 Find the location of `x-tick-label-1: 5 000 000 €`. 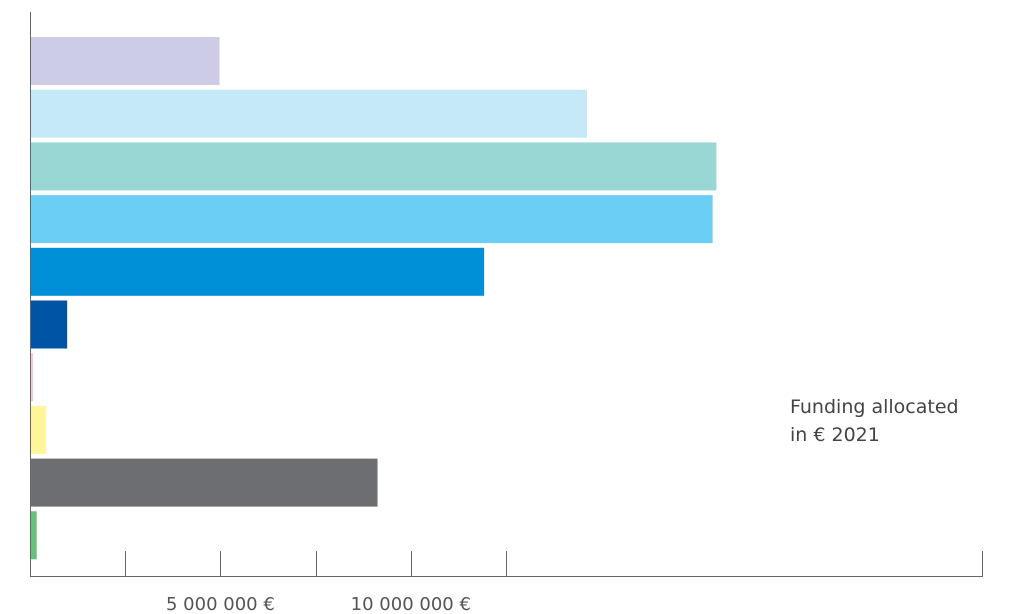

x-tick-label-1: 5 000 000 € is located at coordinates (220, 604).